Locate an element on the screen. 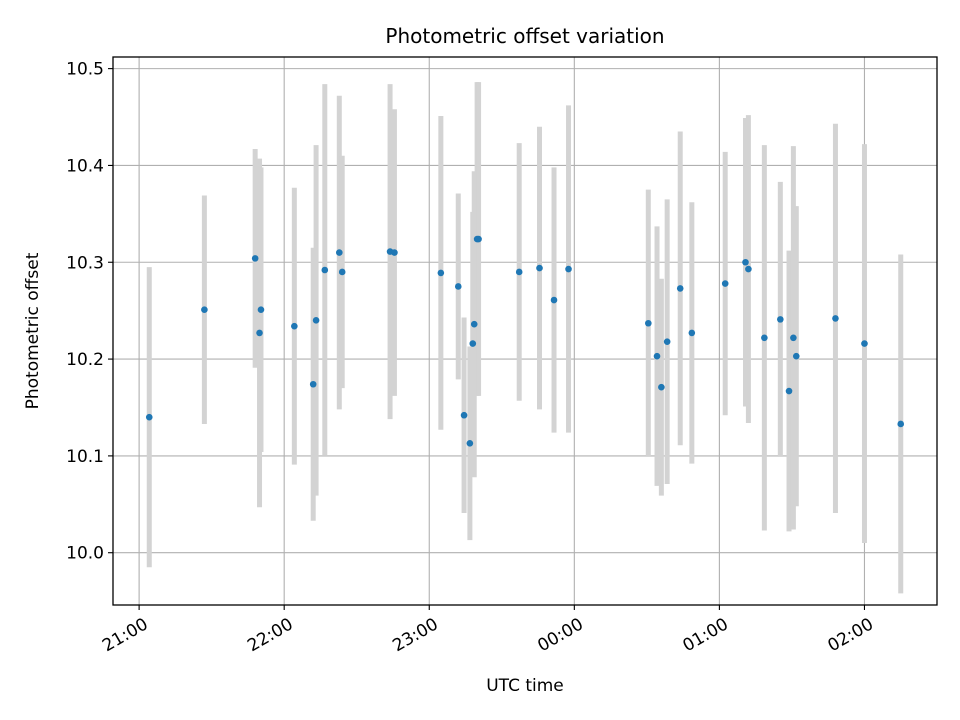 This screenshot has width=960, height=720. y-axis-label: Photometric offset is located at coordinates (33, 330).